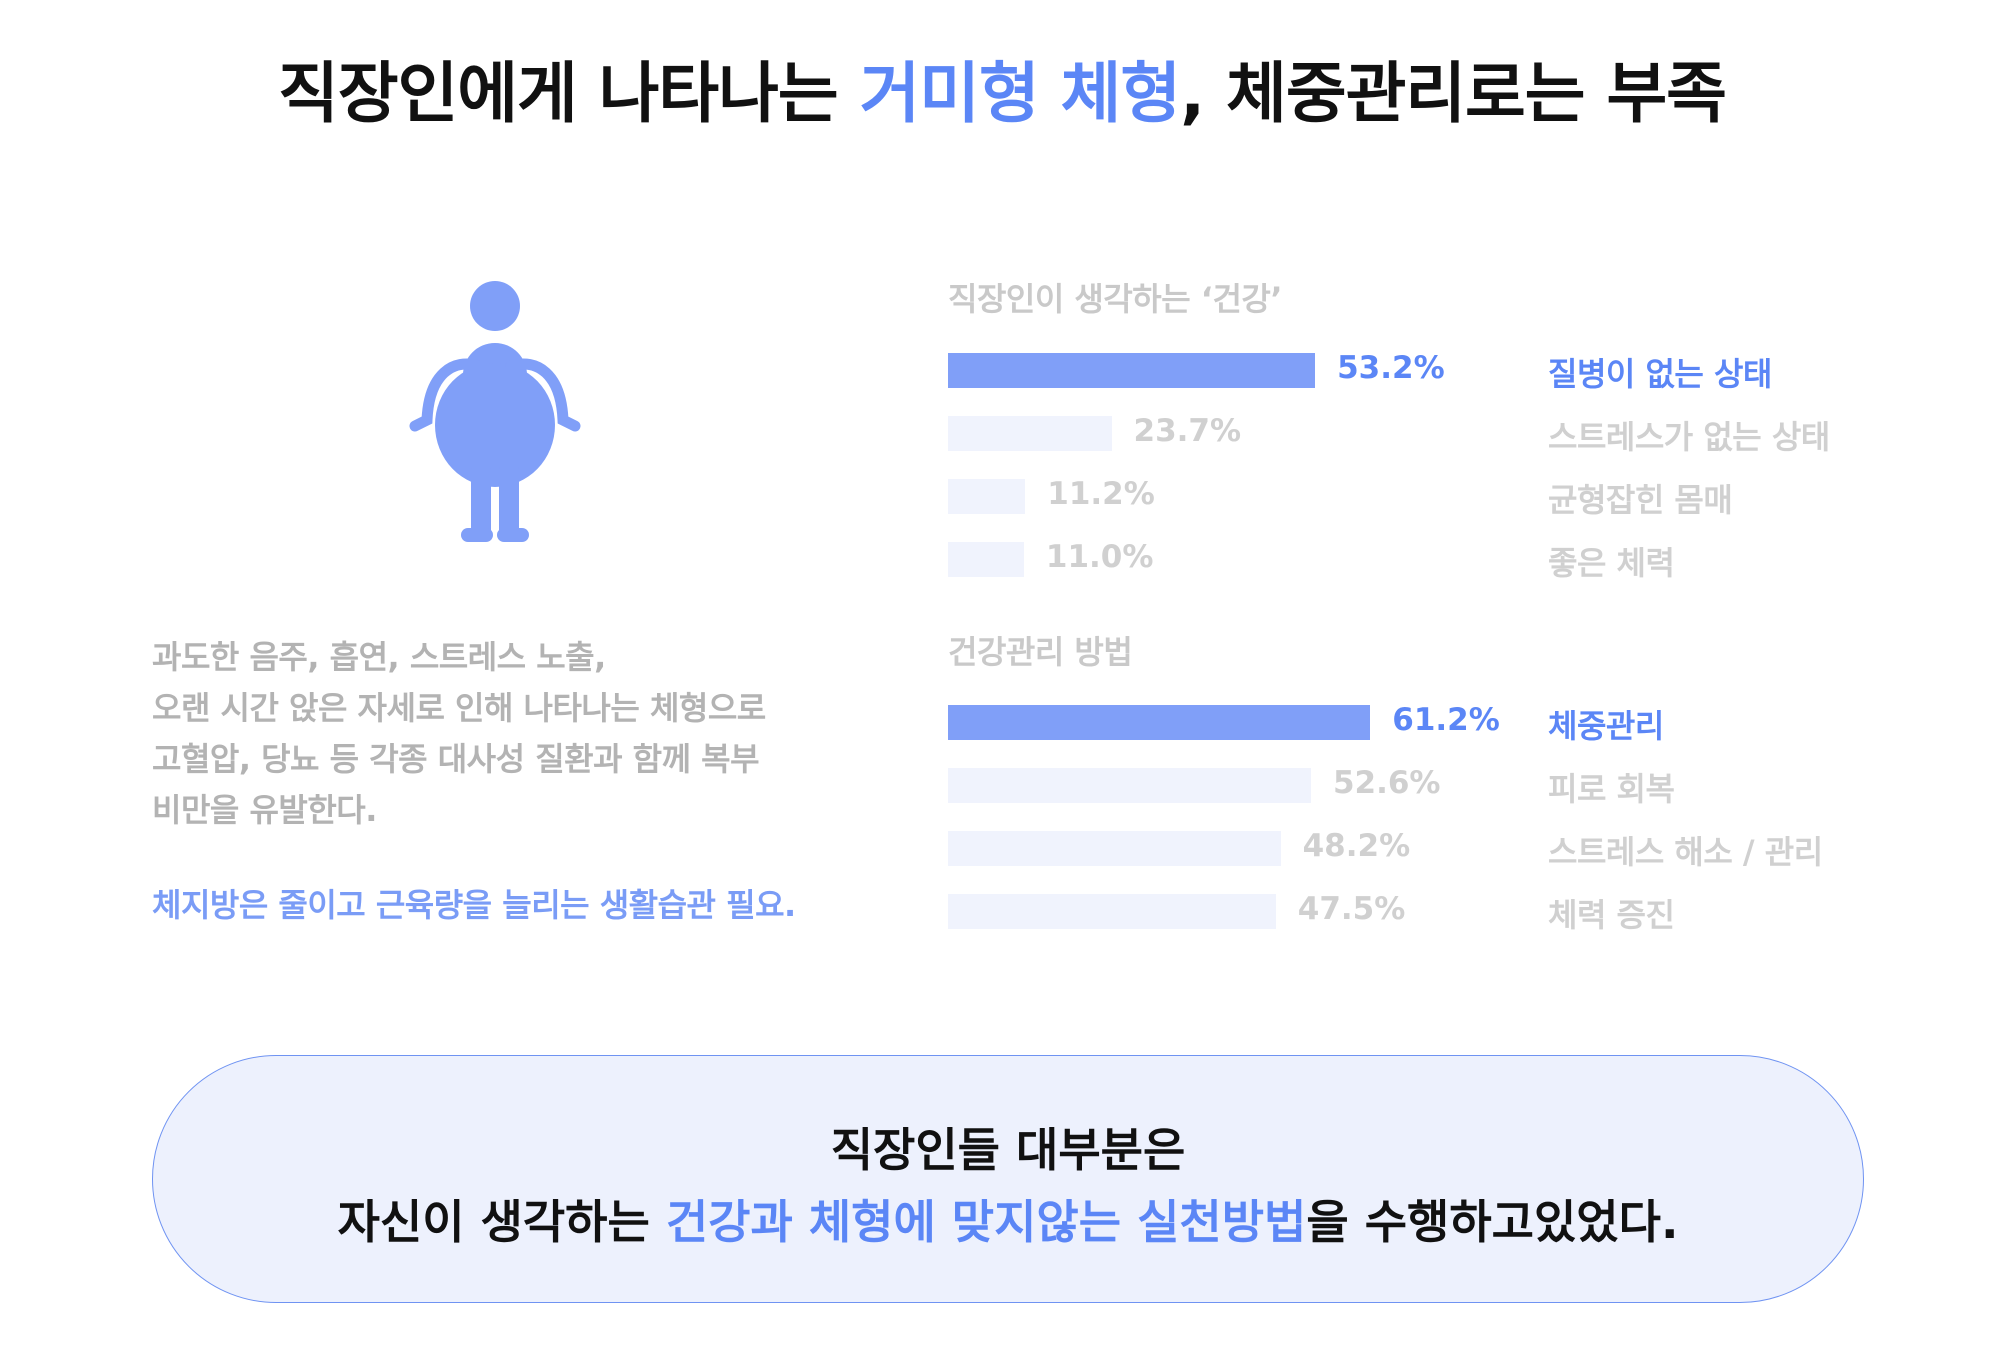 This screenshot has height=1347, width=2004. I want to click on bar-value-label: 47.5%, so click(1351, 909).